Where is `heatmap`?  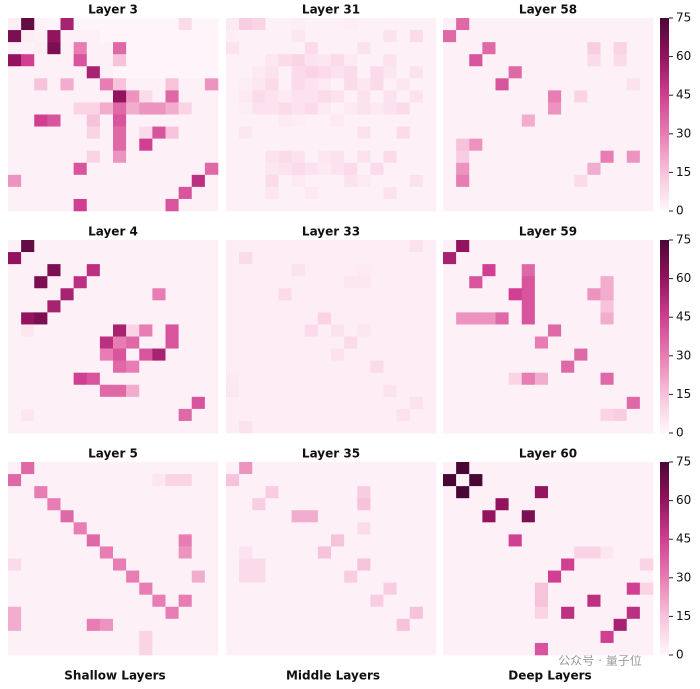
heatmap is located at coordinates (113, 337).